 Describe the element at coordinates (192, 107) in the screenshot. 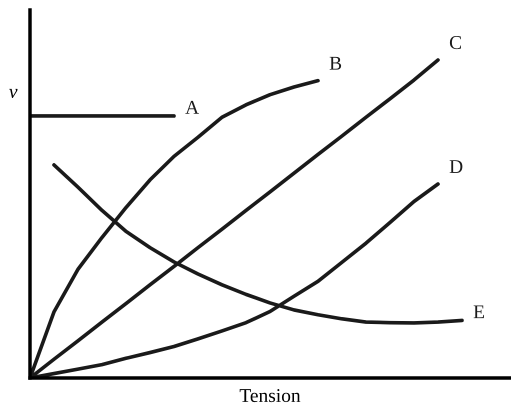

I see `series-label: A` at that location.